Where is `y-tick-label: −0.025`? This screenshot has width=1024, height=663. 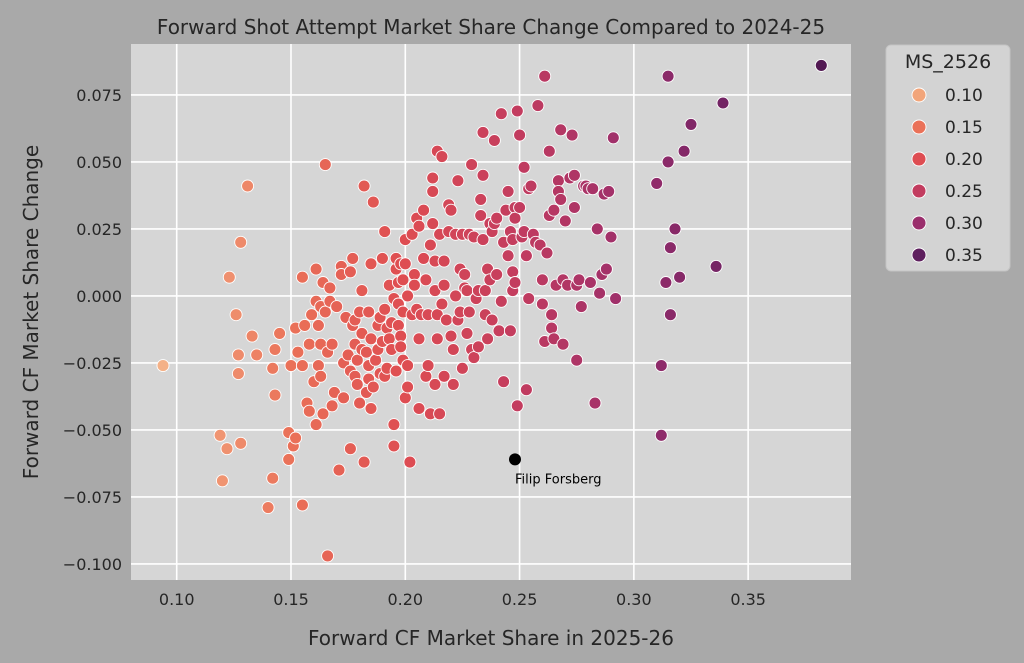 y-tick-label: −0.025 is located at coordinates (92, 363).